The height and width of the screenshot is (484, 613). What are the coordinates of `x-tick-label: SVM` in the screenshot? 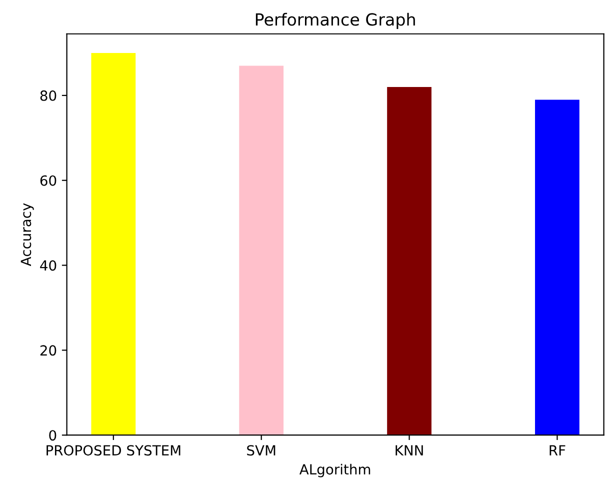 It's located at (261, 450).